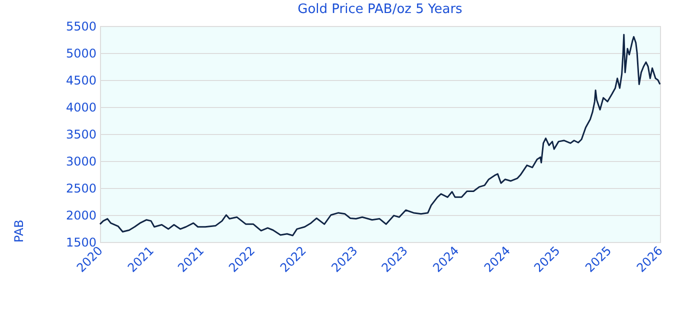 The image size is (680, 320). What do you see at coordinates (81, 81) in the screenshot?
I see `y-tick-label: 4500` at bounding box center [81, 81].